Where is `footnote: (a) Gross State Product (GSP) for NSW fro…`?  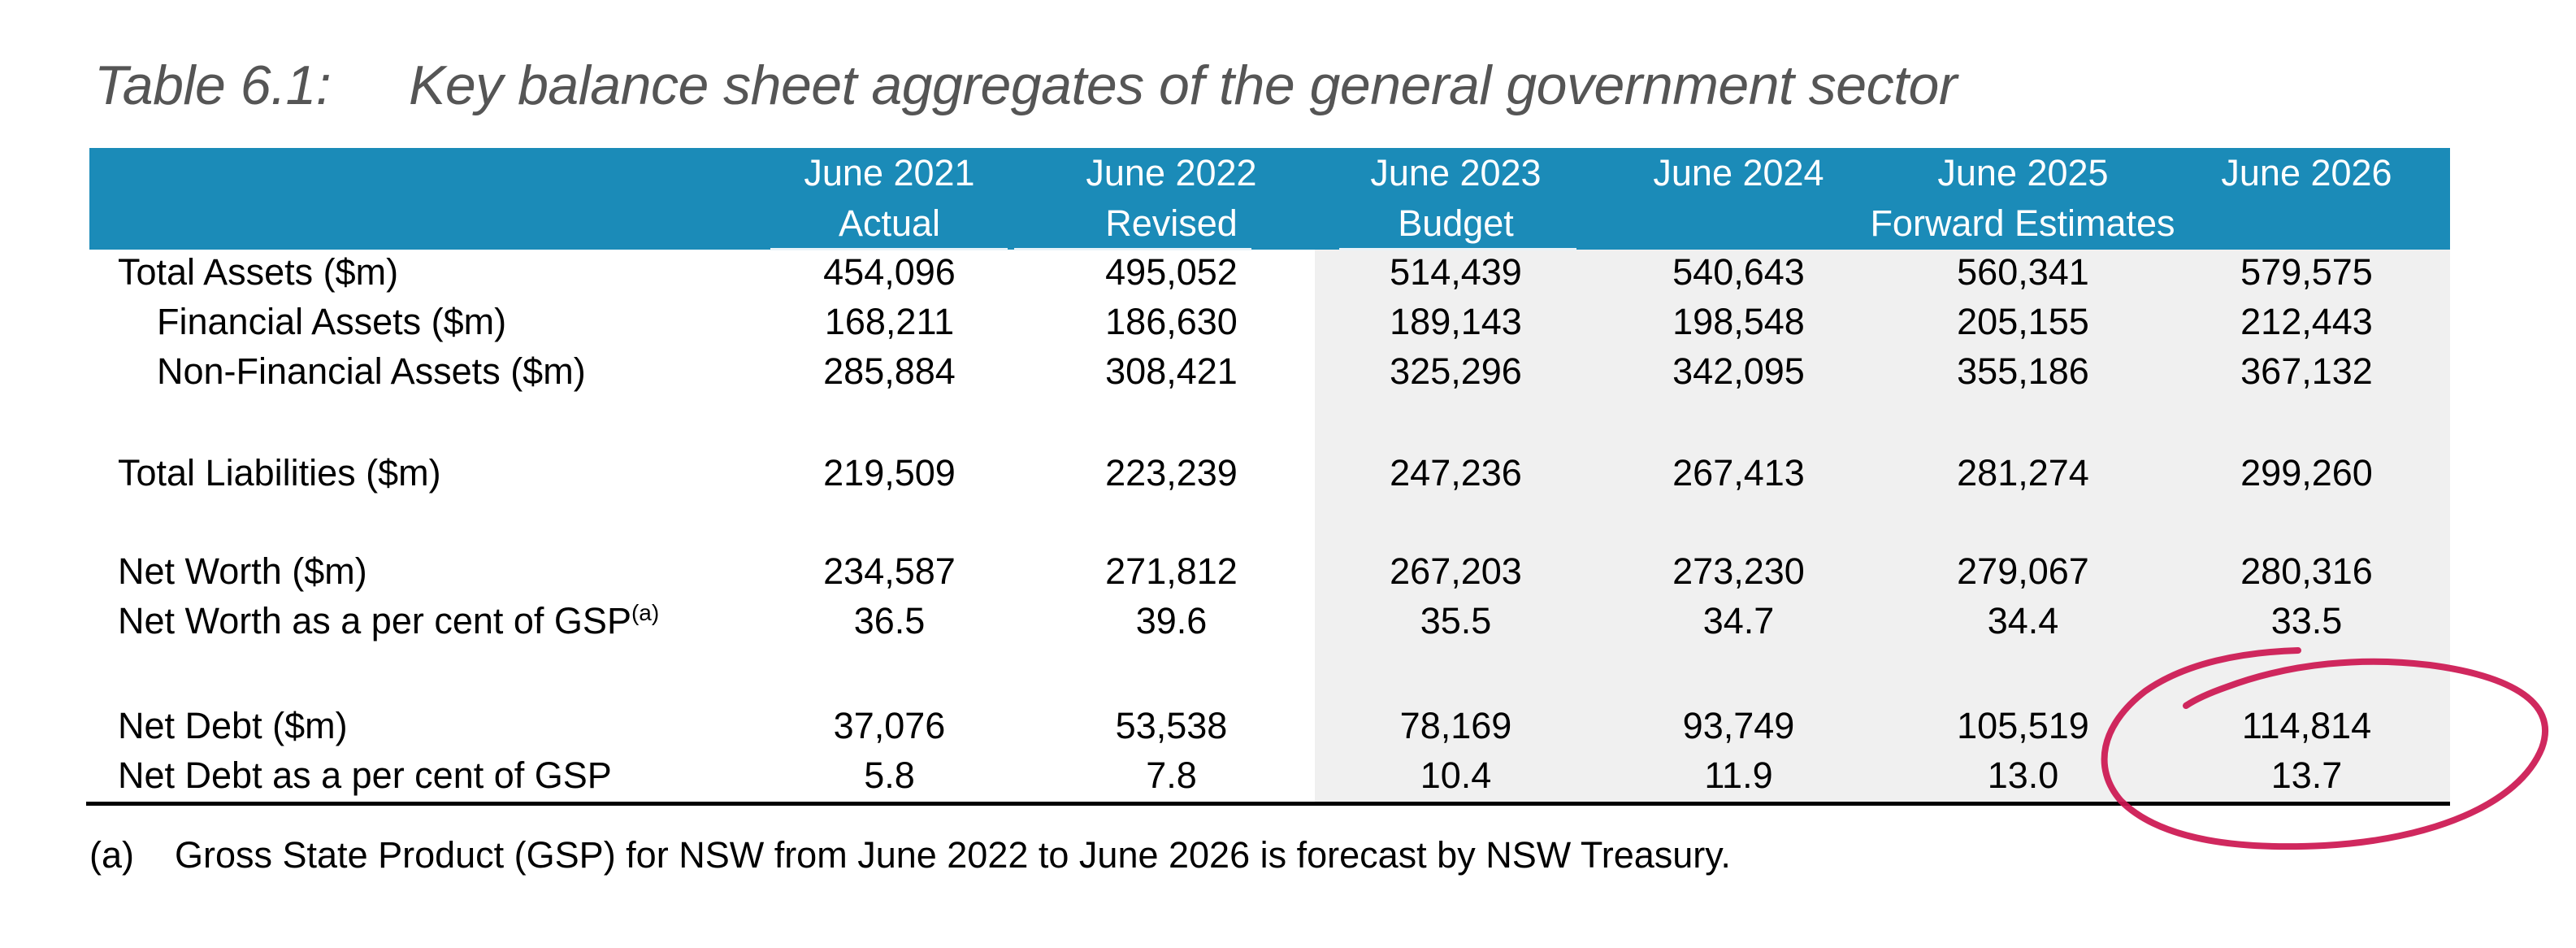
footnote: (a) Gross State Product (GSP) for NSW fro… is located at coordinates (910, 855).